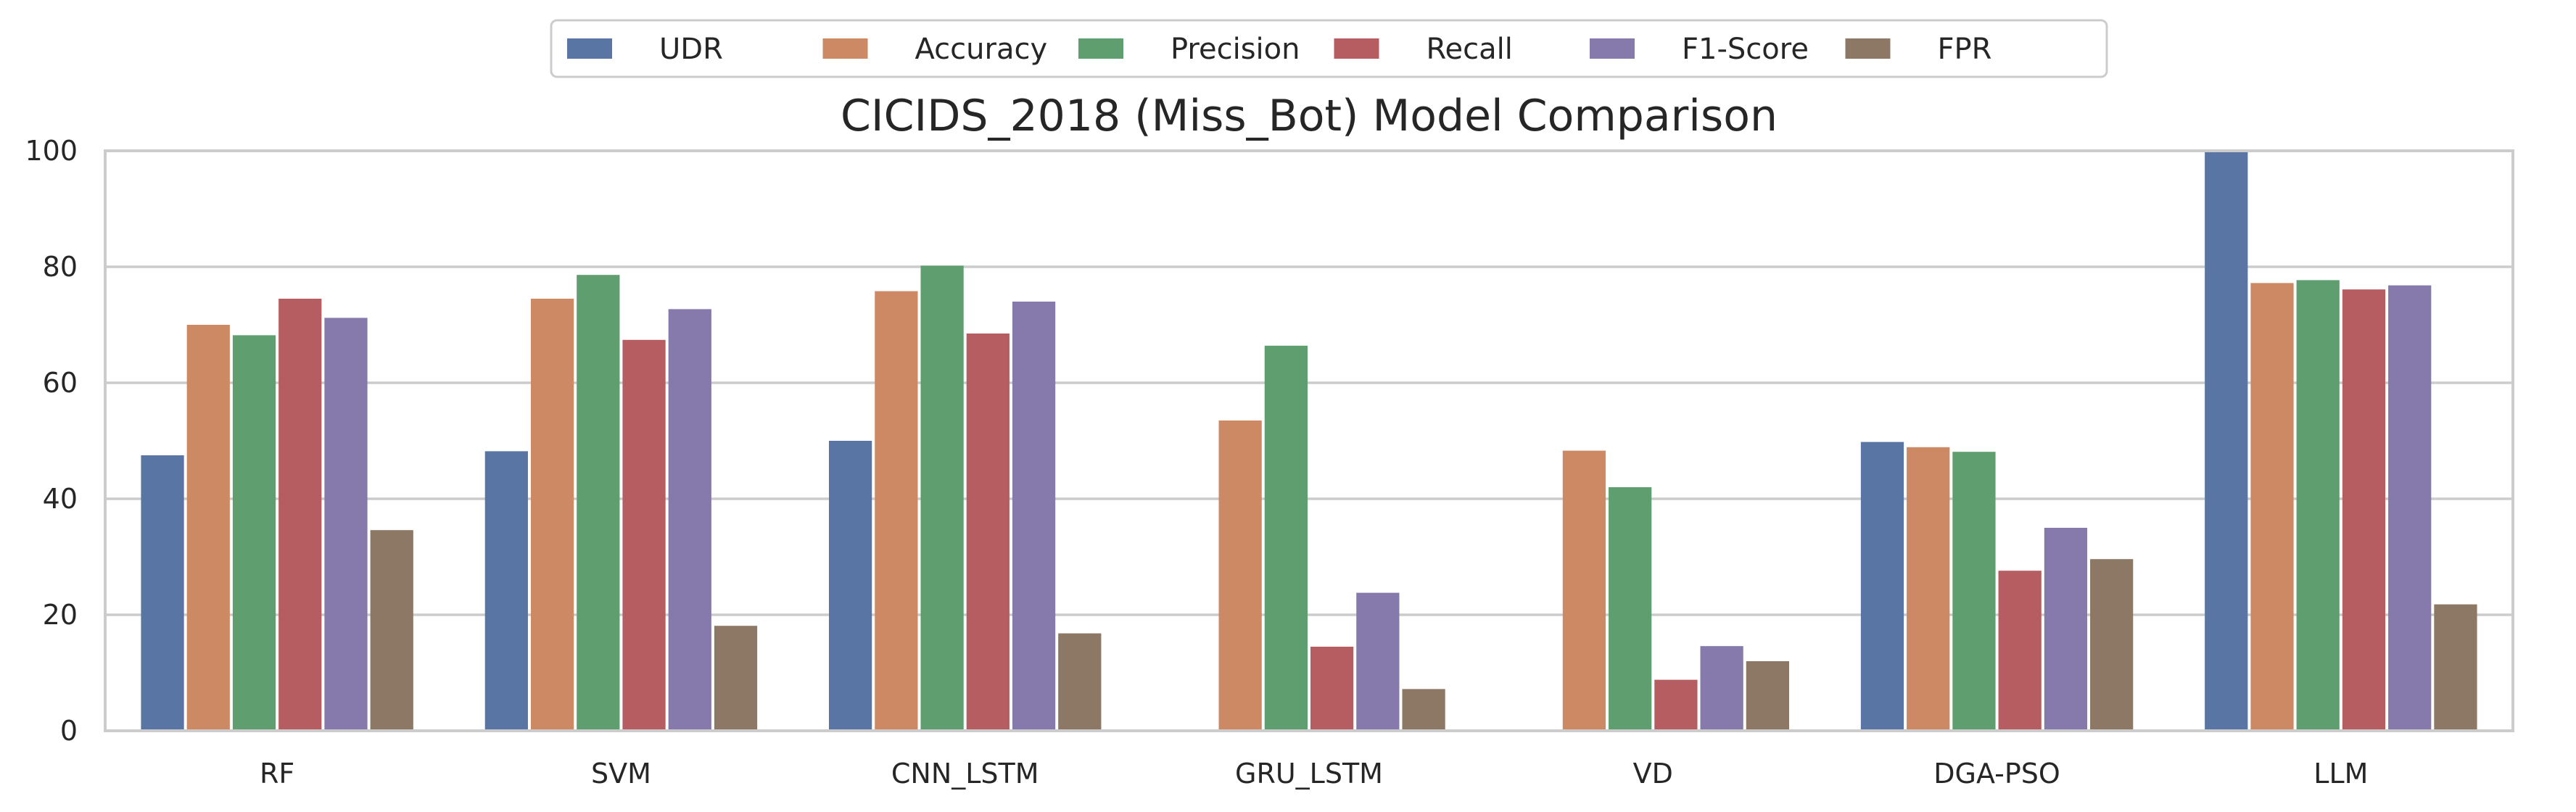 The width and height of the screenshot is (2576, 812). I want to click on y-tick-label: 40, so click(60, 499).